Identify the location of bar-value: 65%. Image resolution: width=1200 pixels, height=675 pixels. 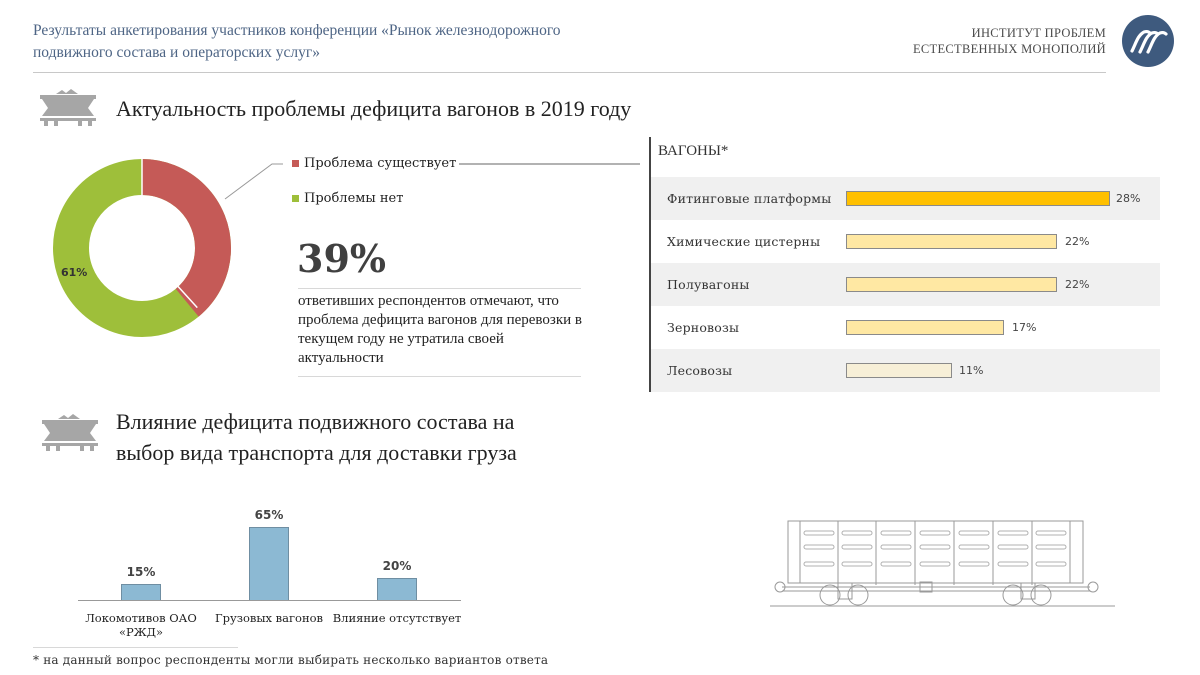
(269, 515).